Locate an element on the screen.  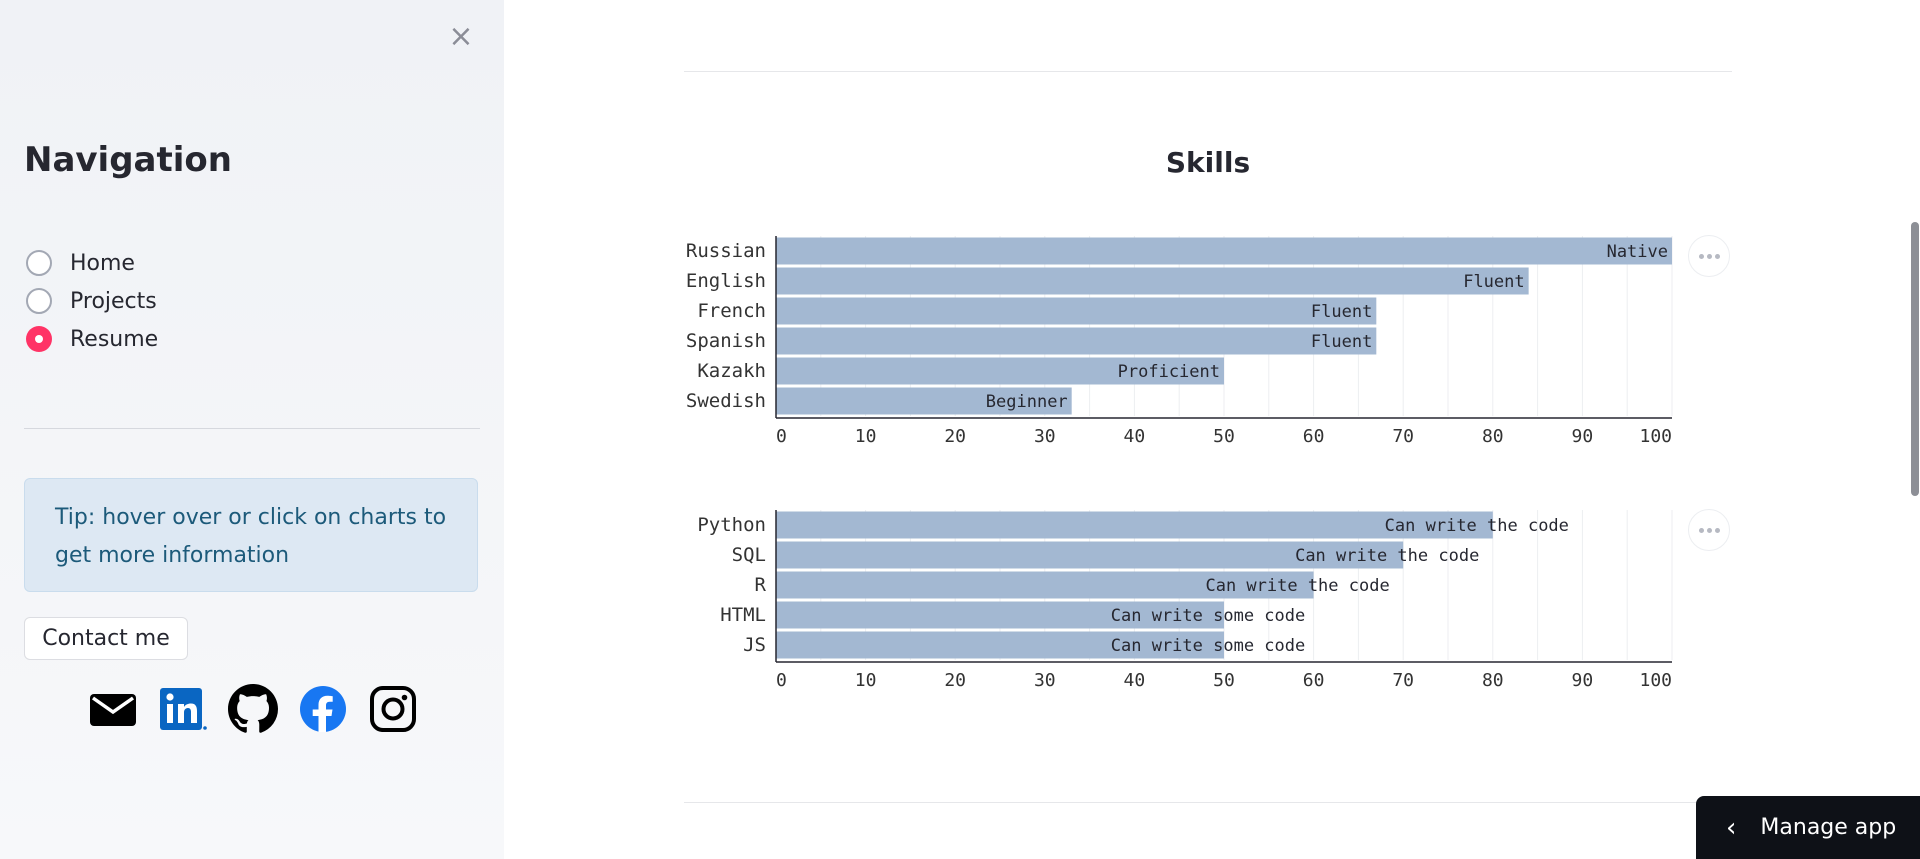
manage-app-button: ‹ Manage app is located at coordinates (1808, 827).